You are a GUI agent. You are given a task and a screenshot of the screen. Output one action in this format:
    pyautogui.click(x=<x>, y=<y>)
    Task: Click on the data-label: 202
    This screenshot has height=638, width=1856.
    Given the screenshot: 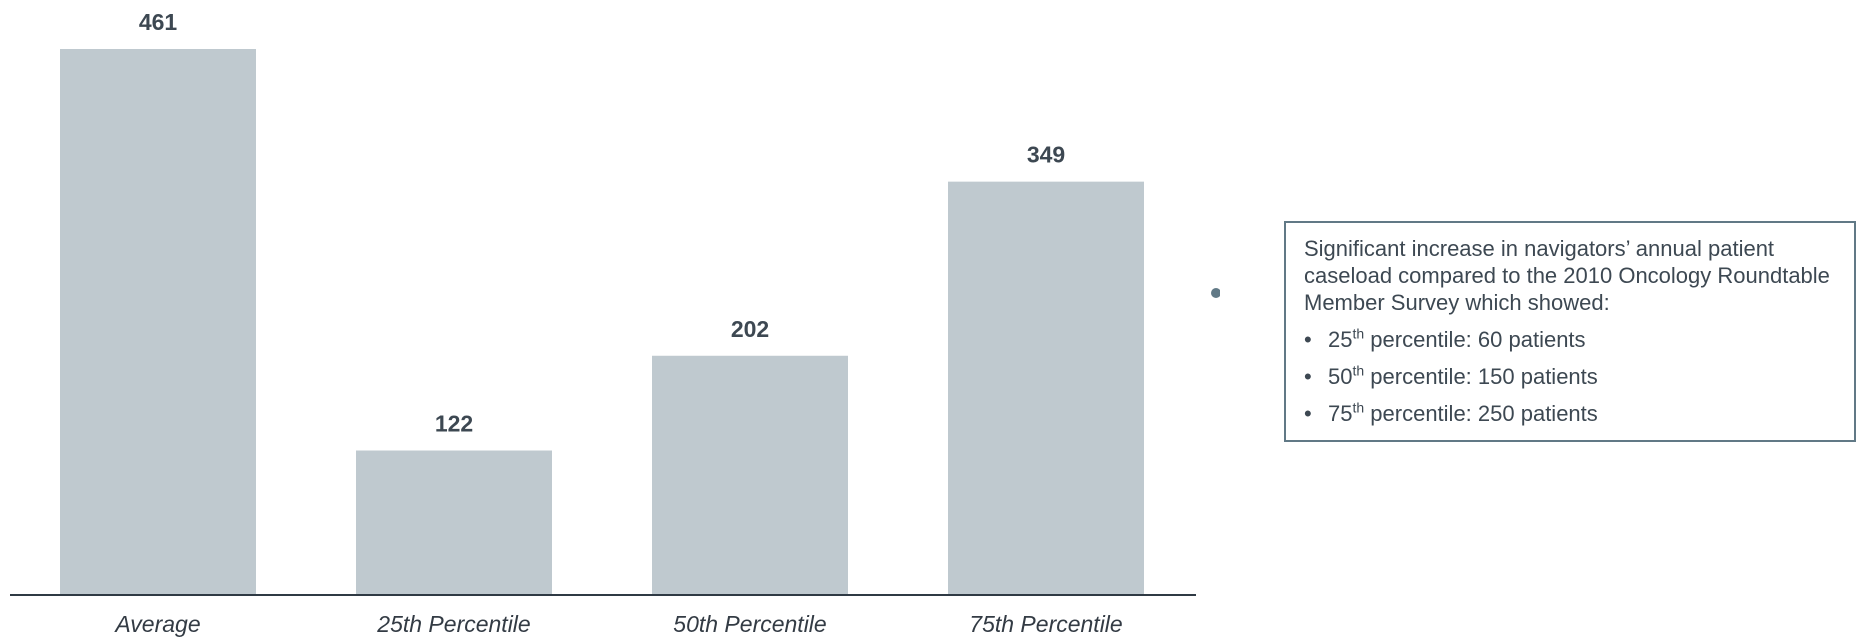 What is the action you would take?
    pyautogui.click(x=750, y=329)
    